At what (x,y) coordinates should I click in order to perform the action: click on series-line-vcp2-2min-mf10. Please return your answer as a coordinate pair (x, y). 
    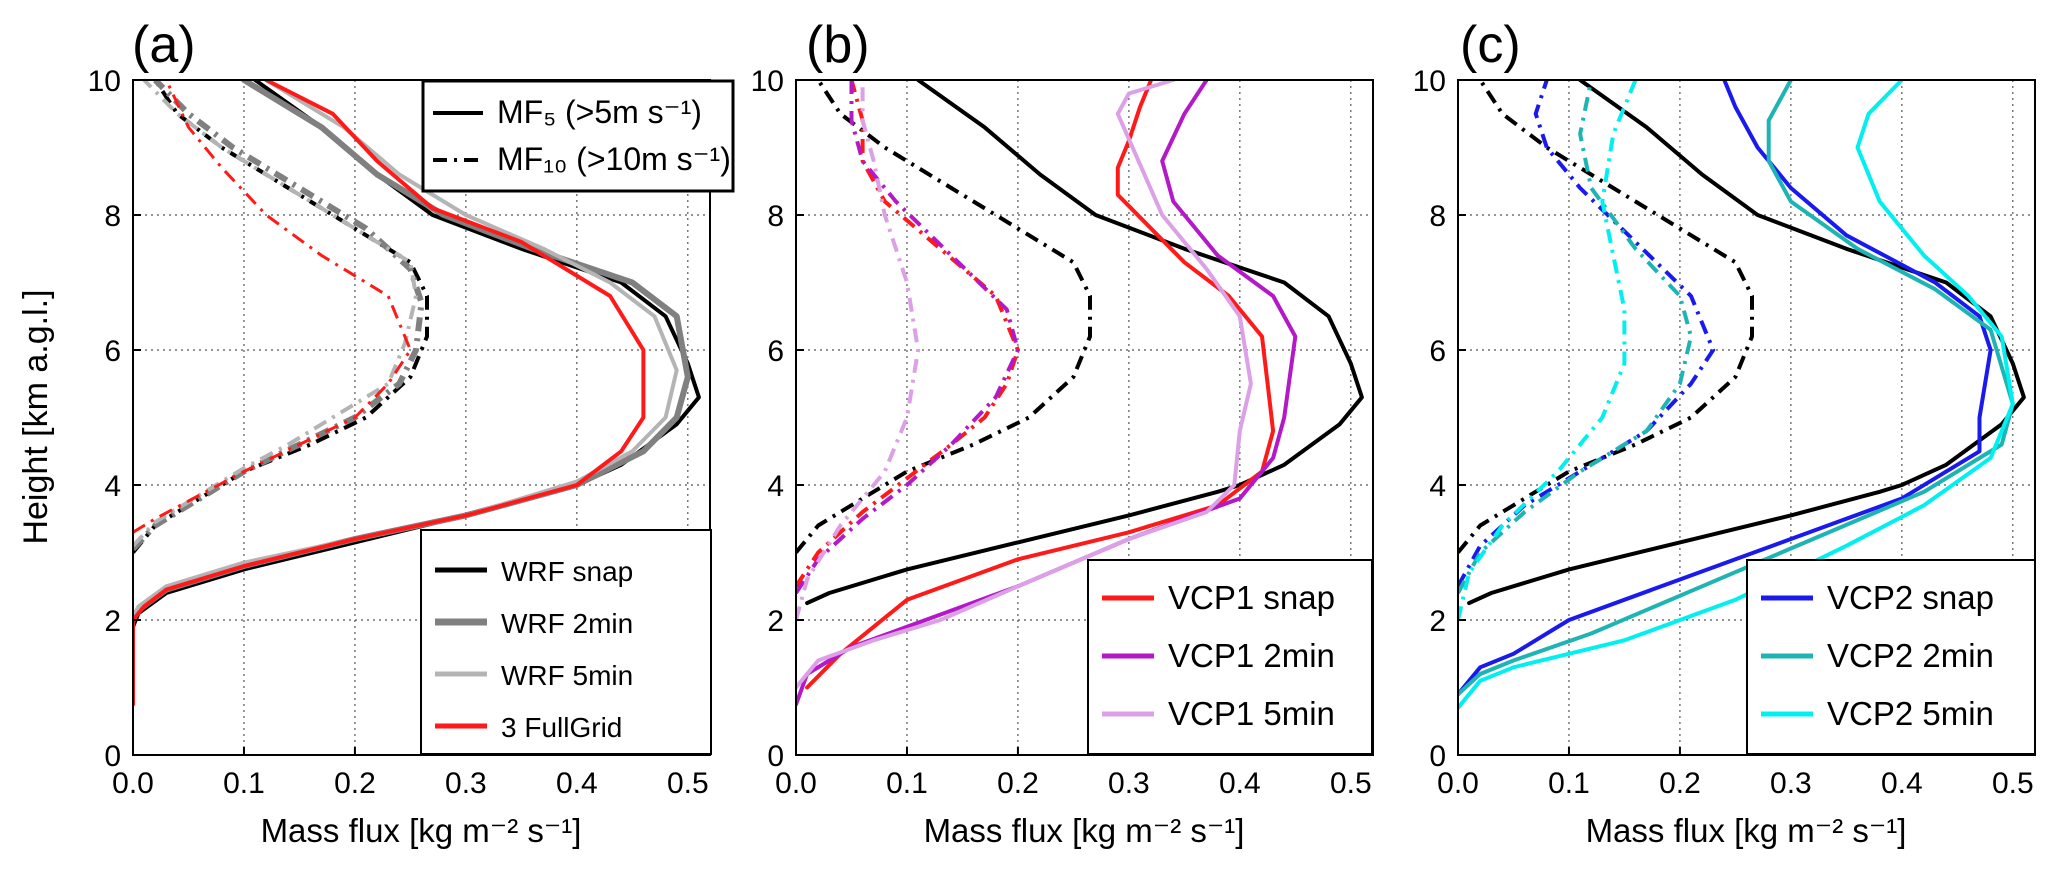
    Looking at the image, I should click on (1575, 337).